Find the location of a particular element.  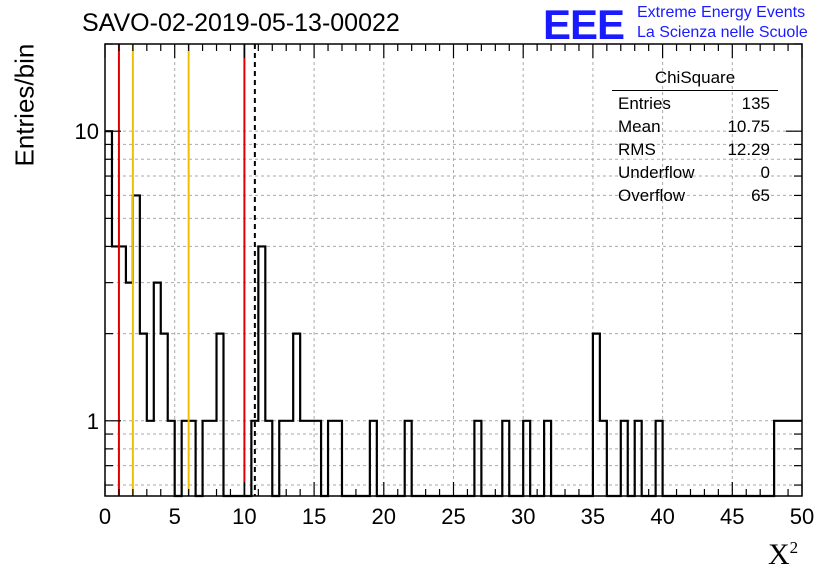

stats-row-underflow: Underflow 0 is located at coordinates (695, 174).